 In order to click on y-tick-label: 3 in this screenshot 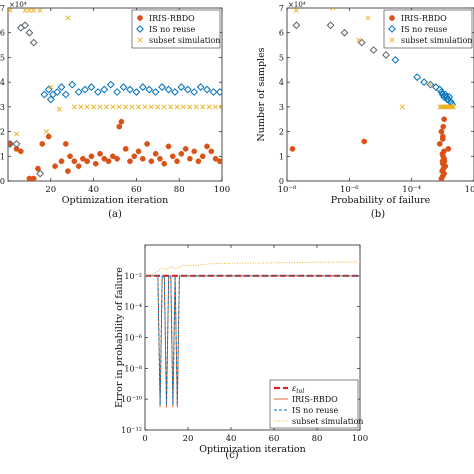, I will do `click(281, 107)`.